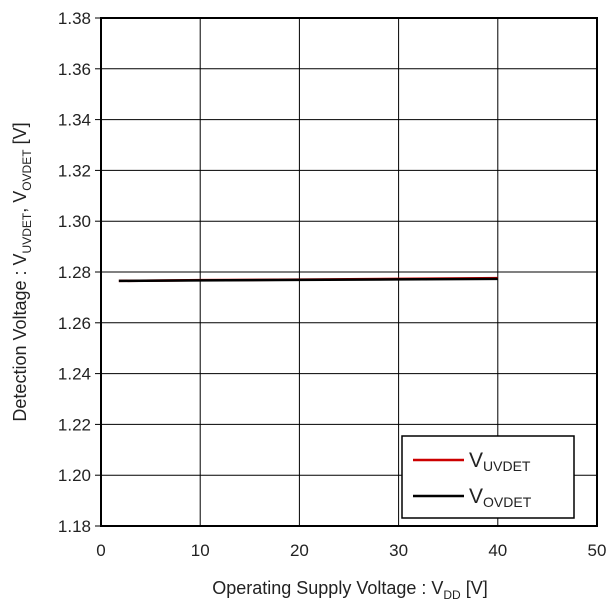 This screenshot has height=606, width=610. I want to click on y-axis-label: Detection Voltage : VUVDET, VOVDET [V], so click(22, 271).